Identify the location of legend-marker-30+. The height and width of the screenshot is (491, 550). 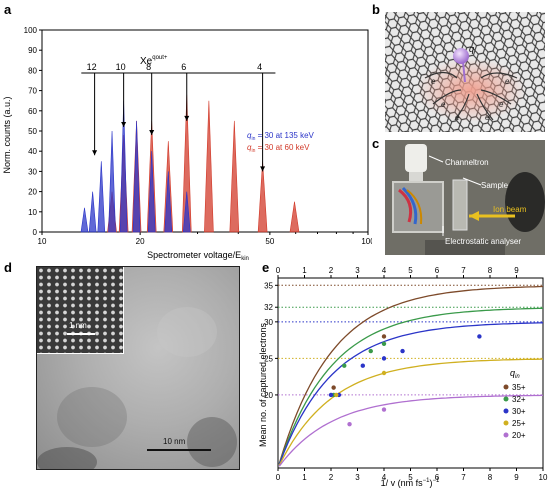
(506, 411).